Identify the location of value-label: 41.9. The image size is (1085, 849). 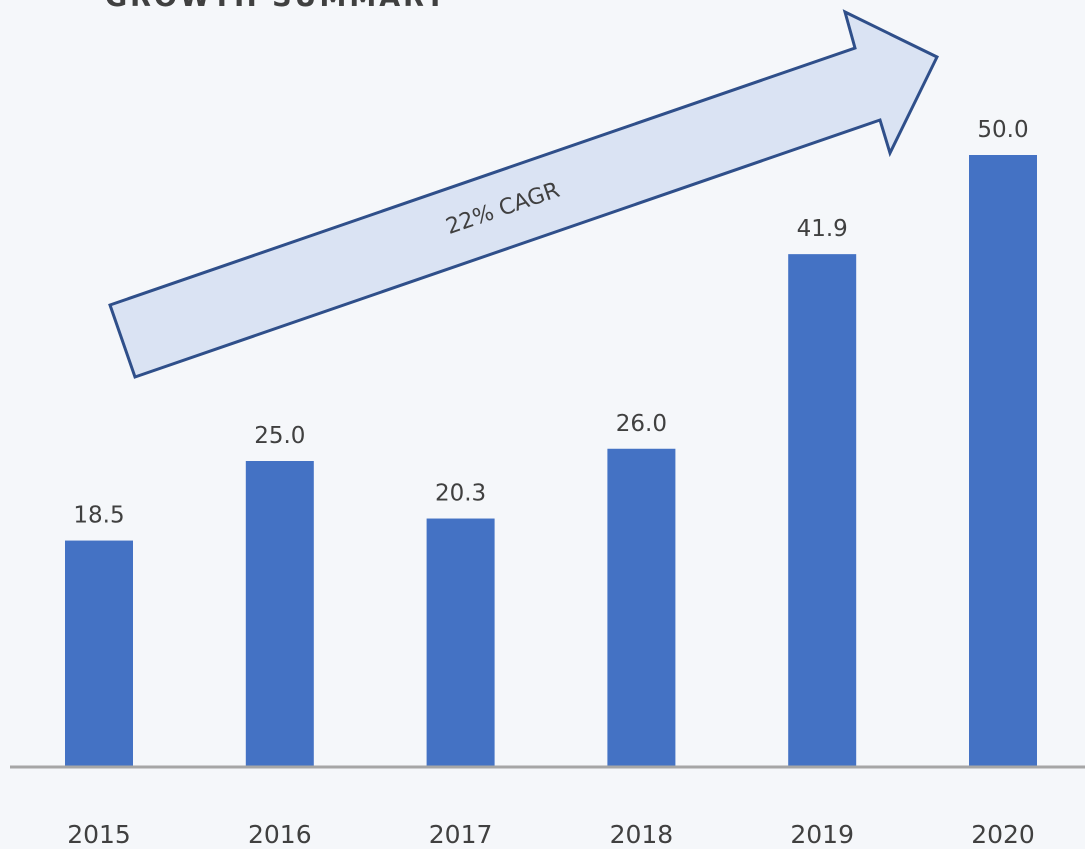
(822, 229).